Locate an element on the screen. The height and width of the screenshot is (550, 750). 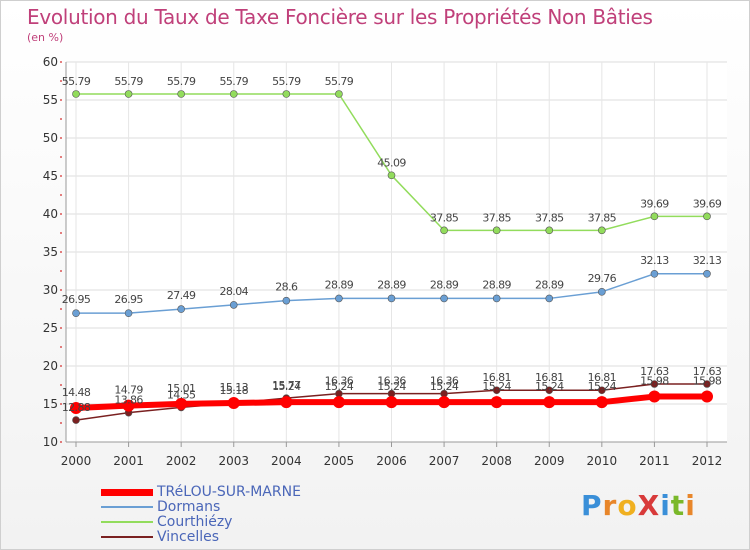
data-label: 17.63 is located at coordinates (654, 371).